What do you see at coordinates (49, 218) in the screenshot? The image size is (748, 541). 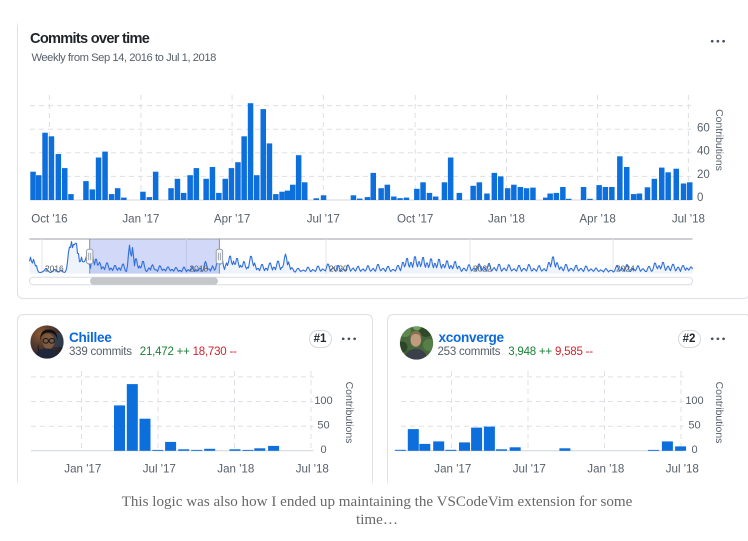 I see `svg-text: Oct '16` at bounding box center [49, 218].